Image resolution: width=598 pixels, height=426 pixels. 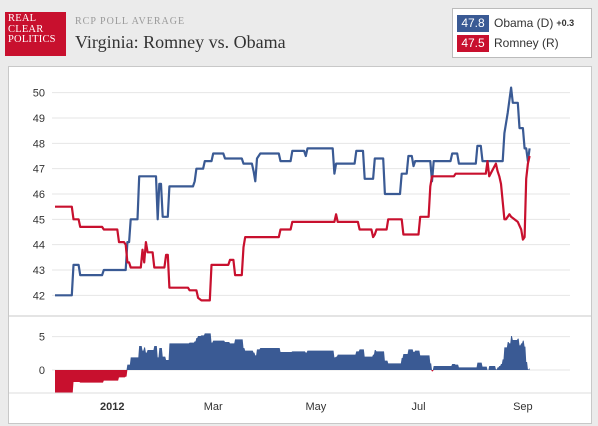 What do you see at coordinates (522, 33) in the screenshot?
I see `legend: 47.8 Obama (D) +0.3 47.5 Romney (R)` at bounding box center [522, 33].